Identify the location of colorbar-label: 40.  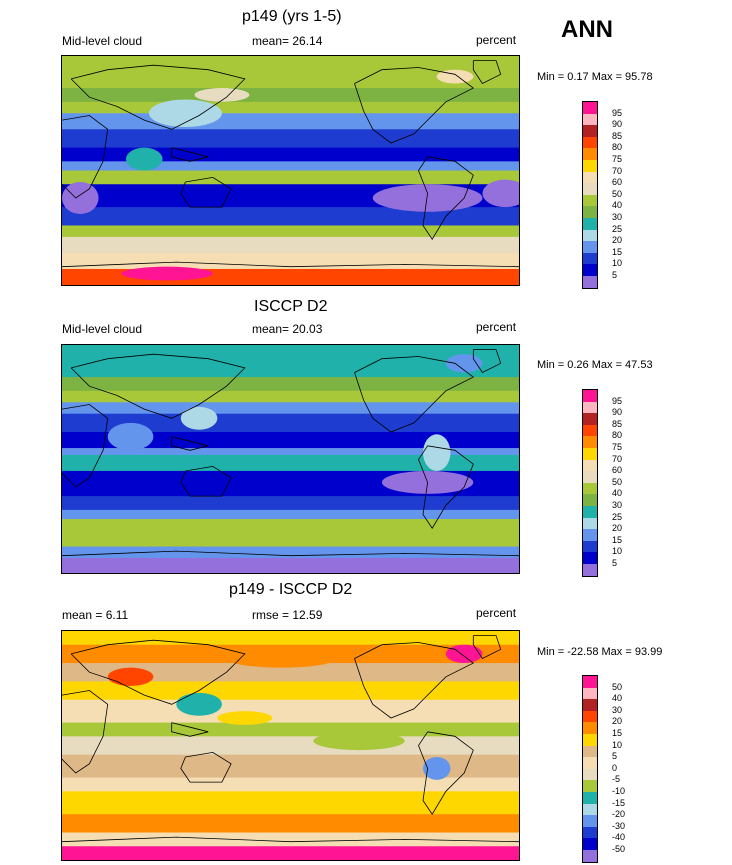
(617, 205).